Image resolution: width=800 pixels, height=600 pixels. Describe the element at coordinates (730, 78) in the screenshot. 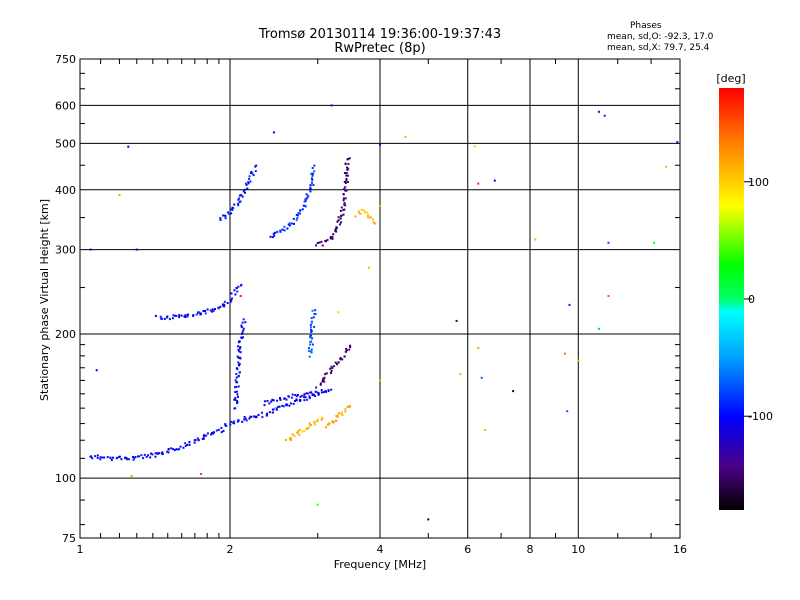

I see `colorbar-label: [deg]` at that location.